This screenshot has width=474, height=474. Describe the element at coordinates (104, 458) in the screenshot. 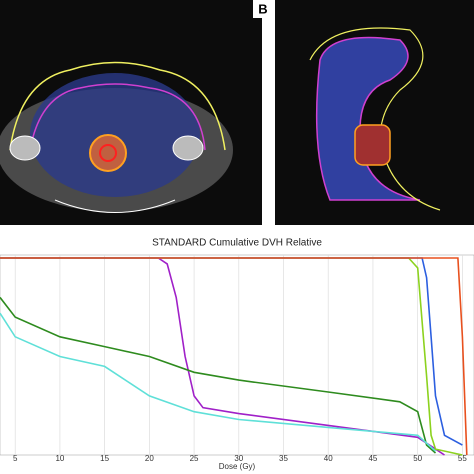

I see `x-tick-label: 15` at that location.